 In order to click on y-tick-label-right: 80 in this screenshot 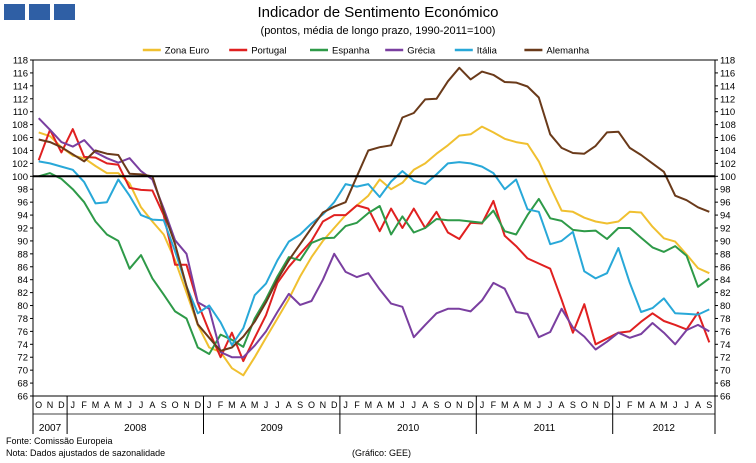, I will do `click(725, 306)`.